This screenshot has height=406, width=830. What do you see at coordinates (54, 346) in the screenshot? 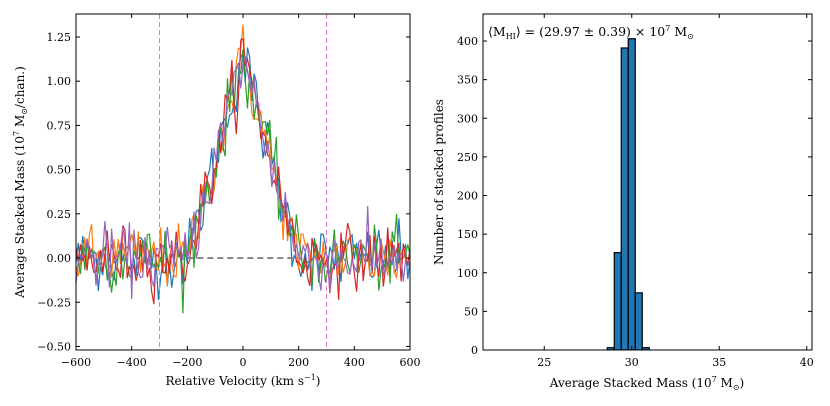
I see `left-y-tick-label: −0.50` at bounding box center [54, 346].